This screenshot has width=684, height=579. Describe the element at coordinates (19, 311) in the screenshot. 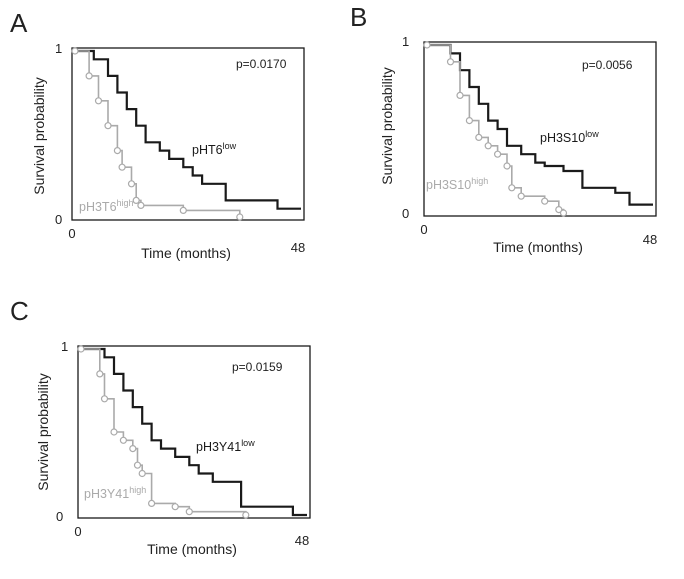

I see `panel-letter-c: C` at that location.